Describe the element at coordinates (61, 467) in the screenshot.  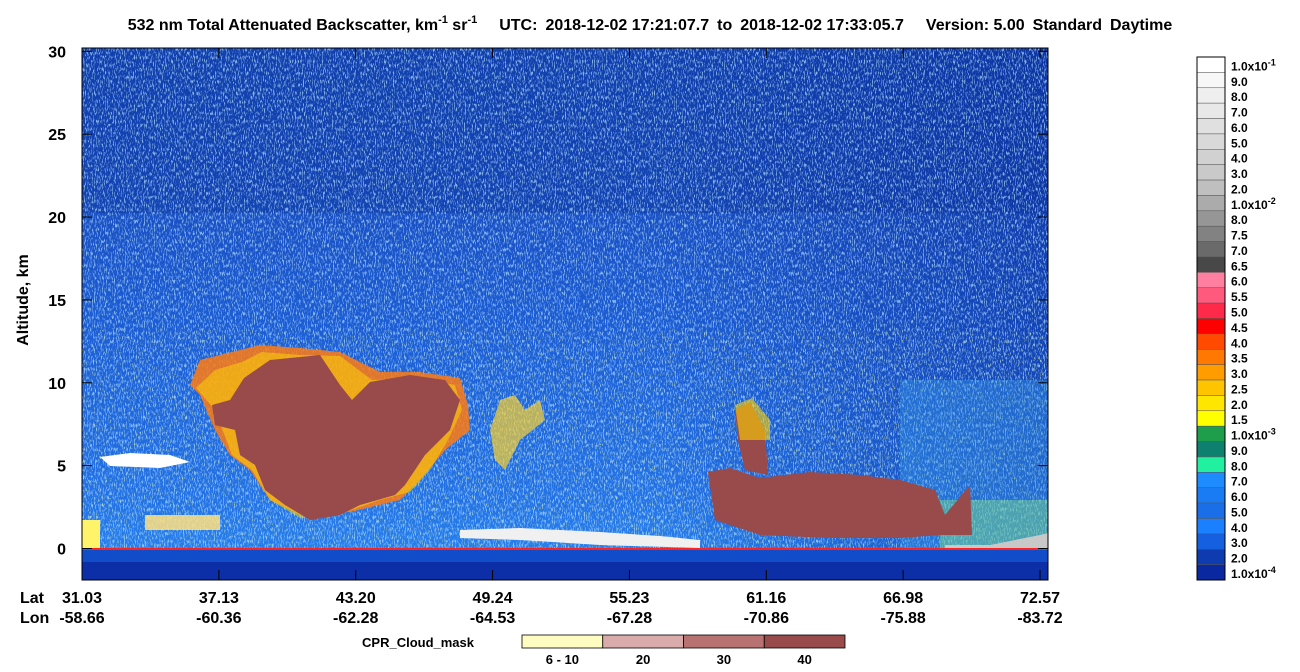
I see `y-tick-label: 5` at that location.